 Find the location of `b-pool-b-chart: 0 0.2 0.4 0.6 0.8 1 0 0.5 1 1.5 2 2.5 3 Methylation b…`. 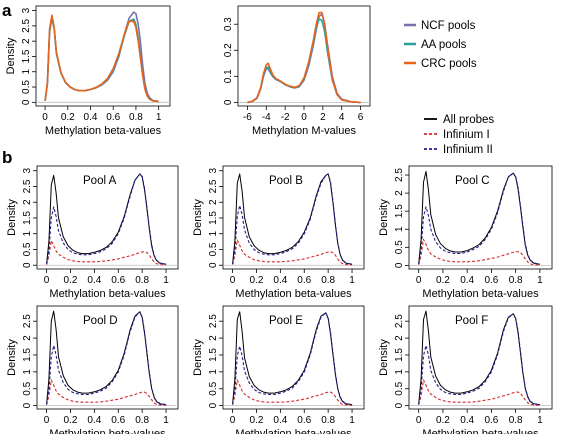

b-pool-b-chart: 0 0.2 0.4 0.6 0.8 1 0 0.5 1 1.5 2 2.5 3 Methylation b… is located at coordinates (278, 232).